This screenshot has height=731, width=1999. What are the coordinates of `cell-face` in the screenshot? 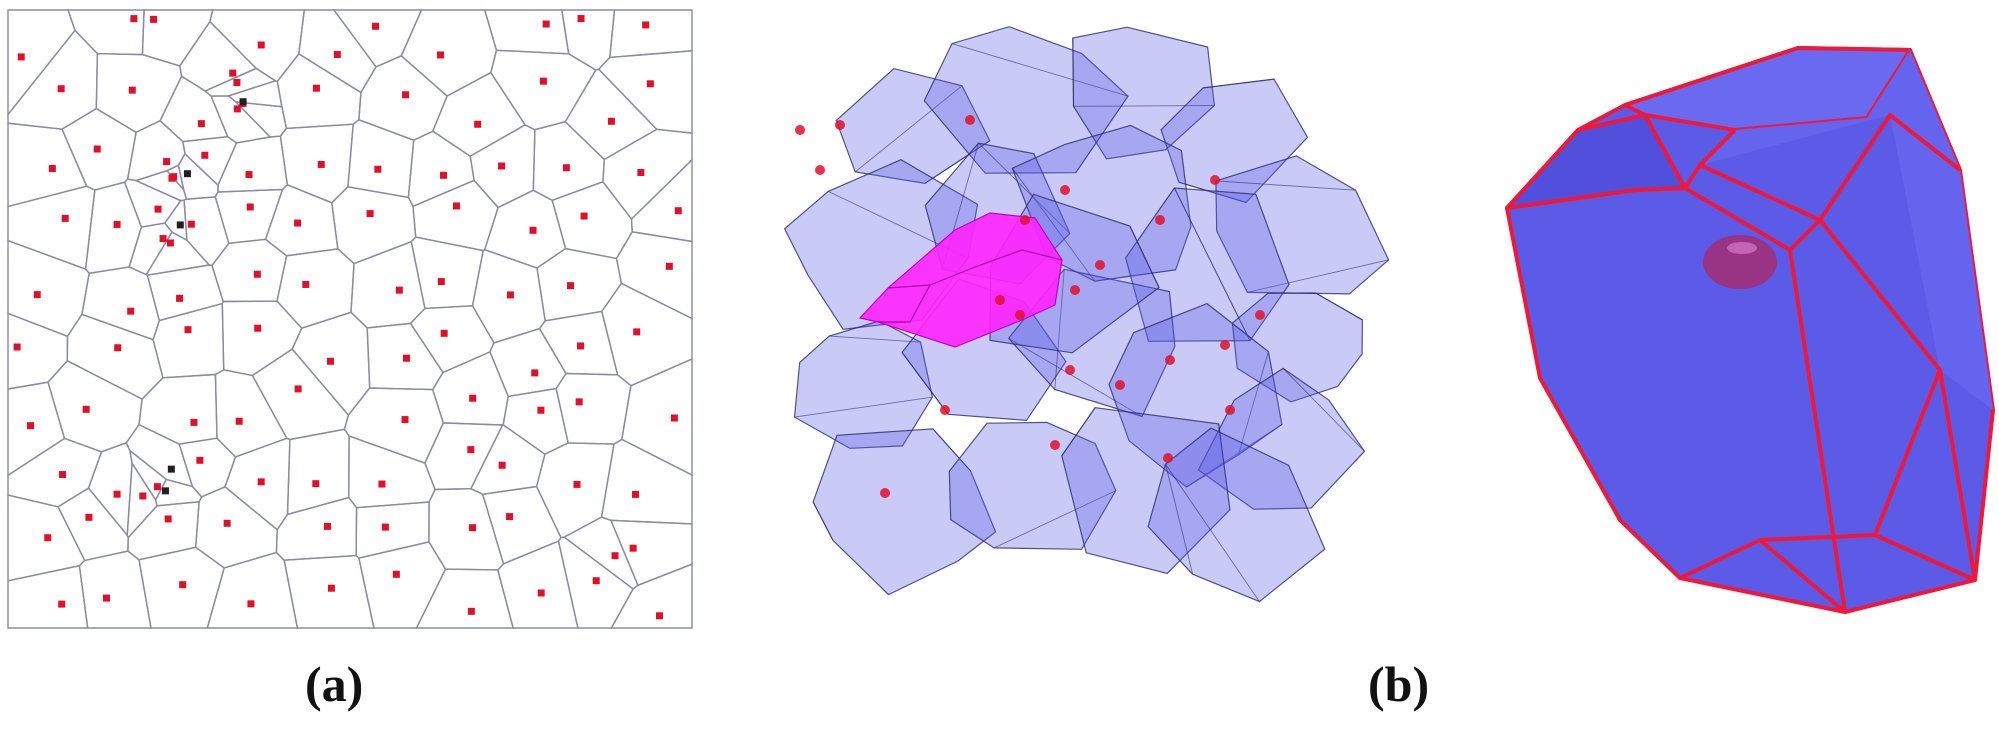 It's located at (863, 384).